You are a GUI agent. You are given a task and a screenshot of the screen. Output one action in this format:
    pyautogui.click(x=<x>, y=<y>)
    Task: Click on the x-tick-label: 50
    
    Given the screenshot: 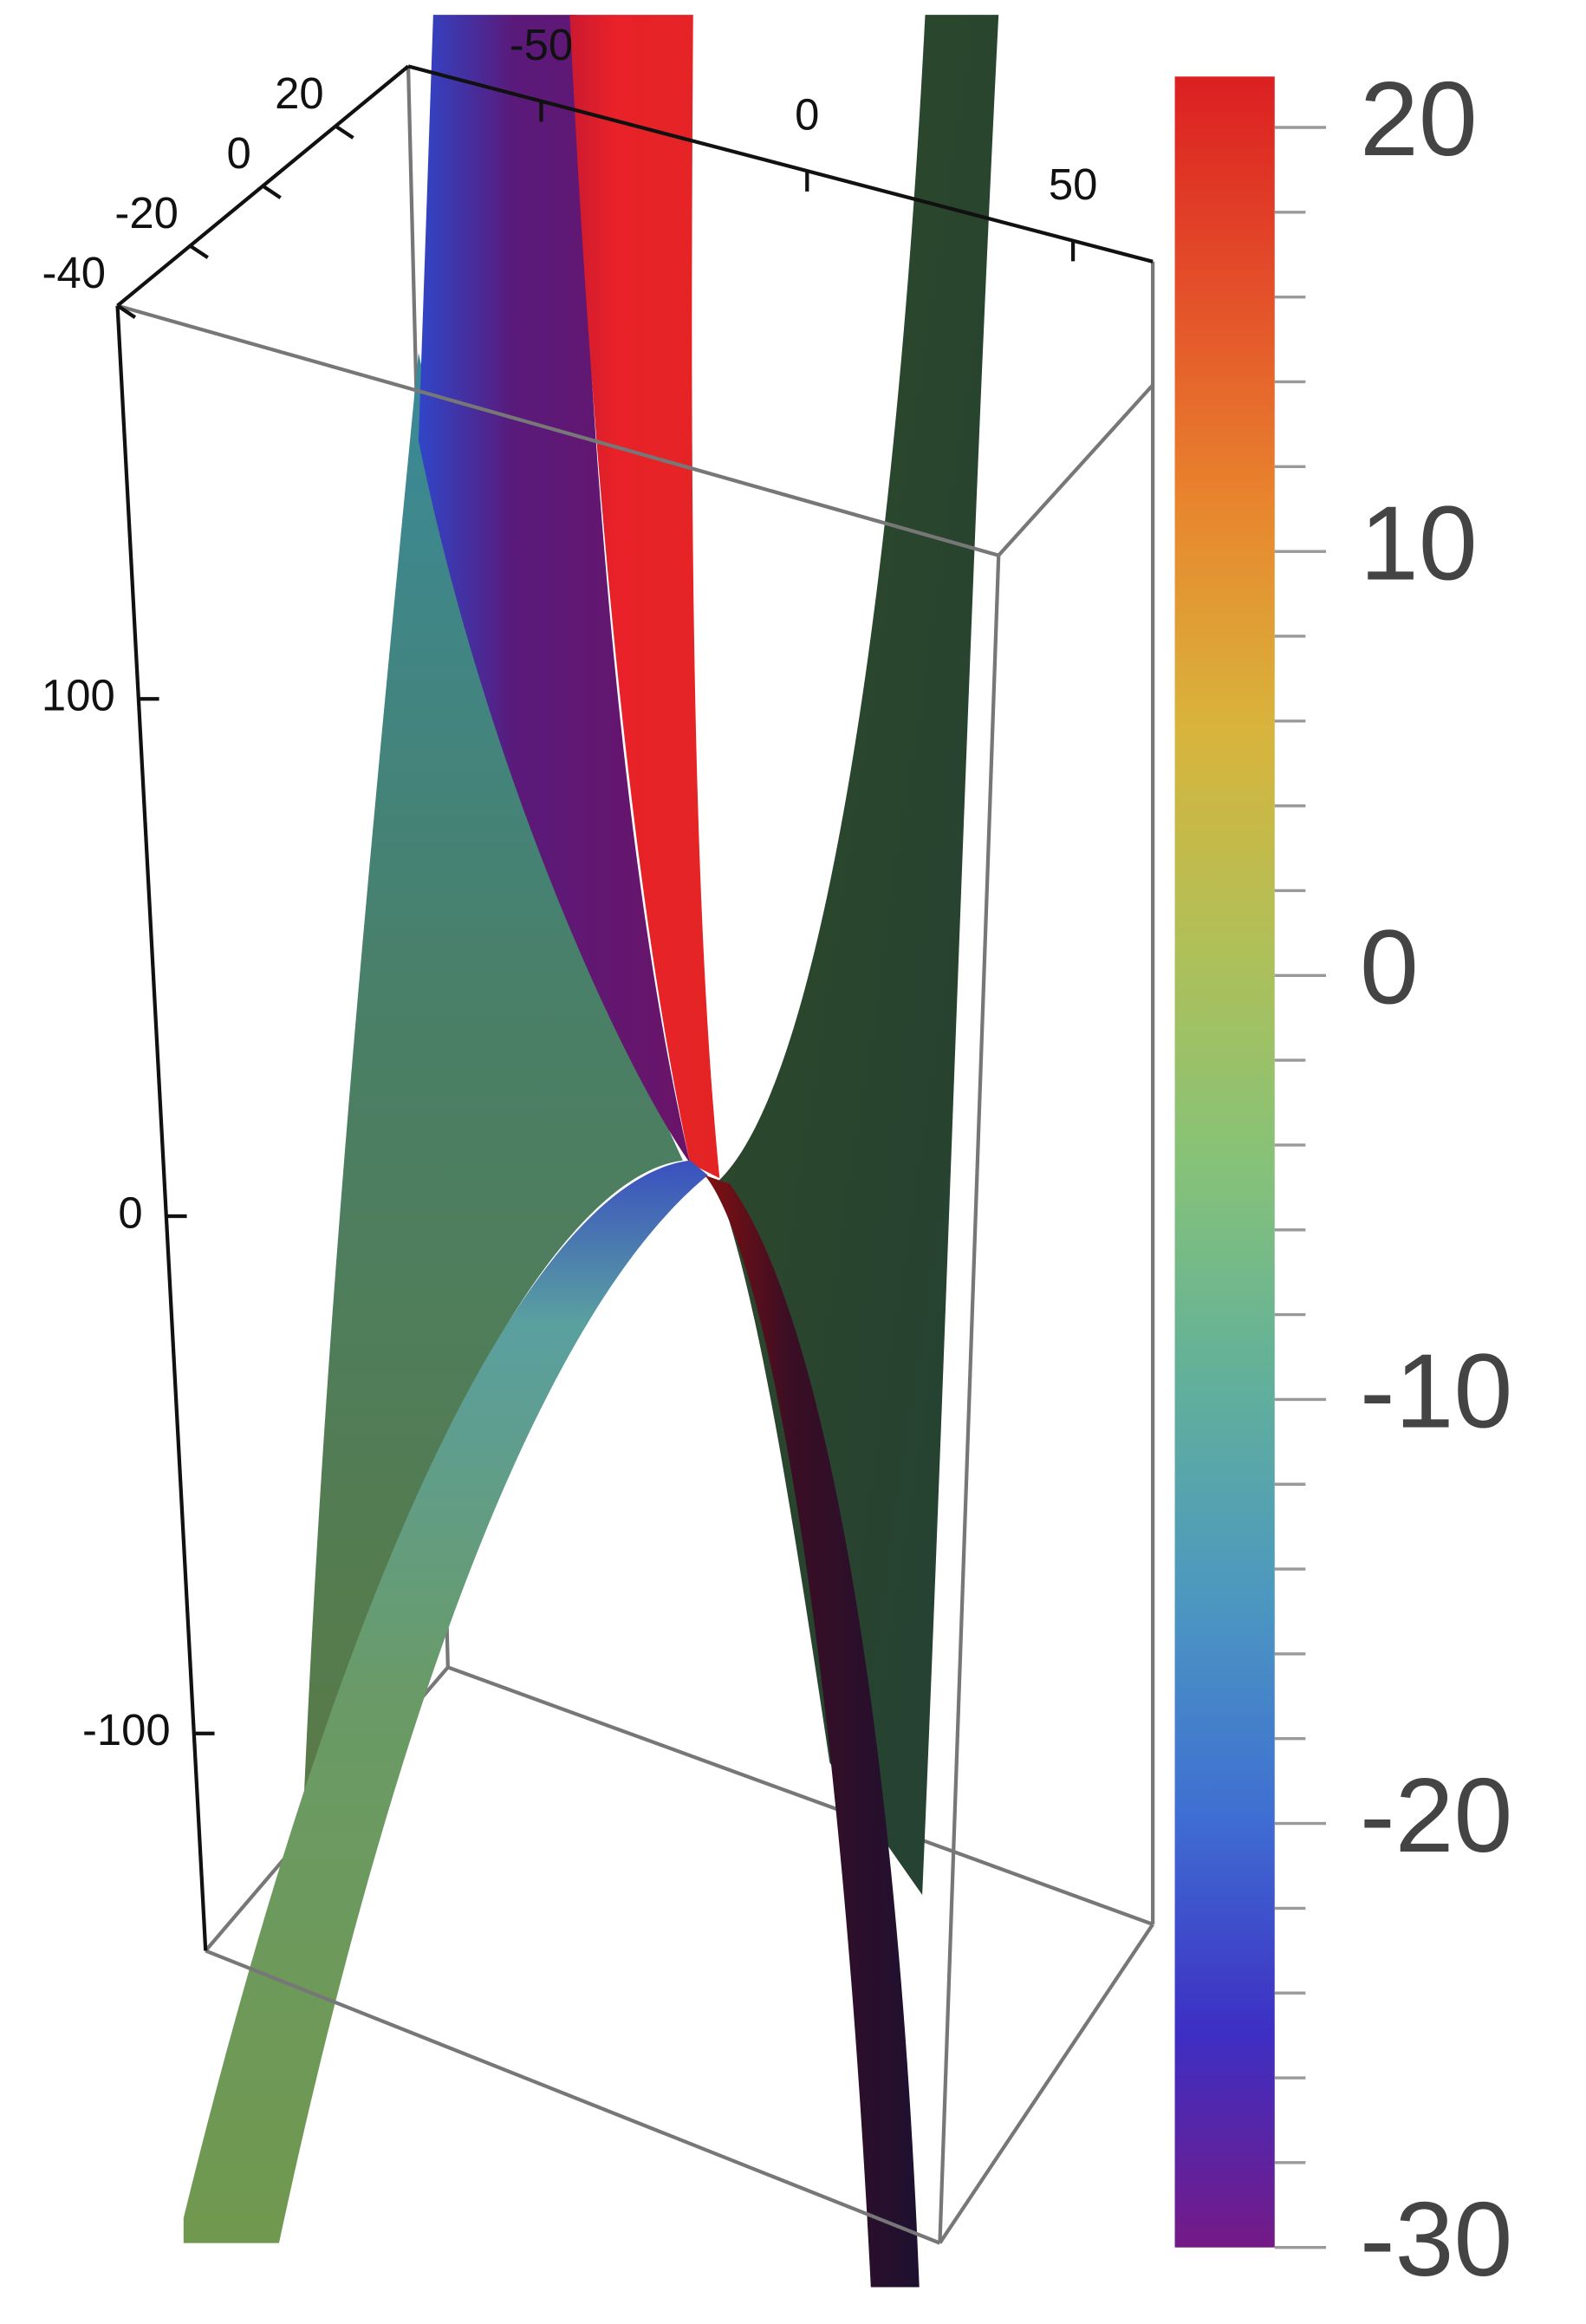 What is the action you would take?
    pyautogui.click(x=1073, y=184)
    